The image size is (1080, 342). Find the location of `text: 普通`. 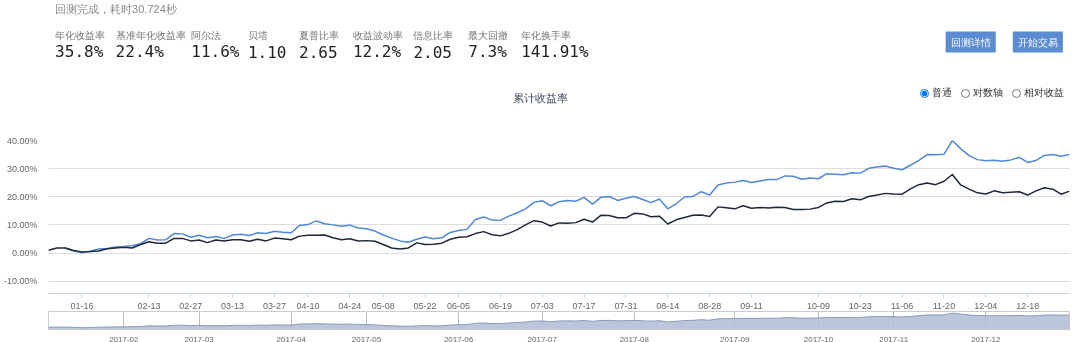

text: 普通 is located at coordinates (942, 92).